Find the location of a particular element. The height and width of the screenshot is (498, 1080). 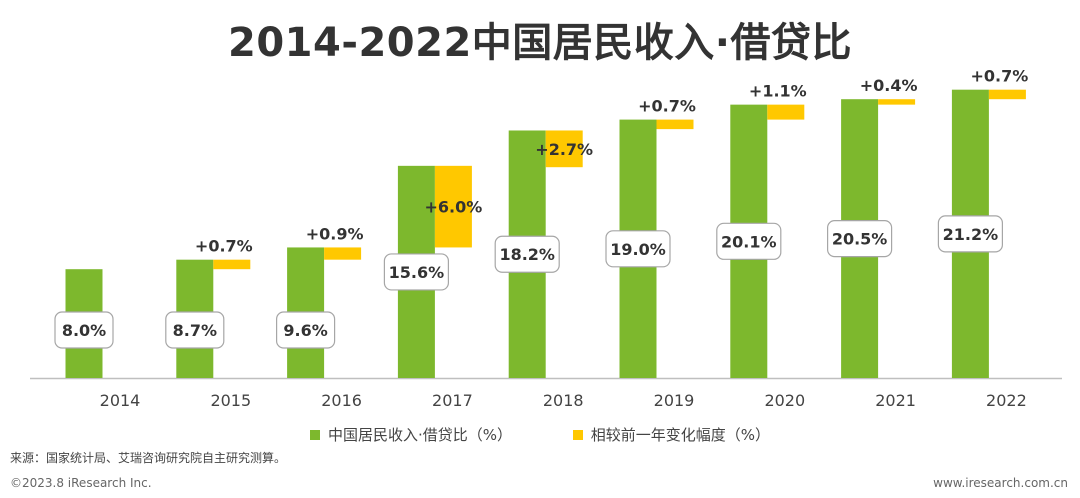

x-tick-2022: 2022 is located at coordinates (1006, 400).